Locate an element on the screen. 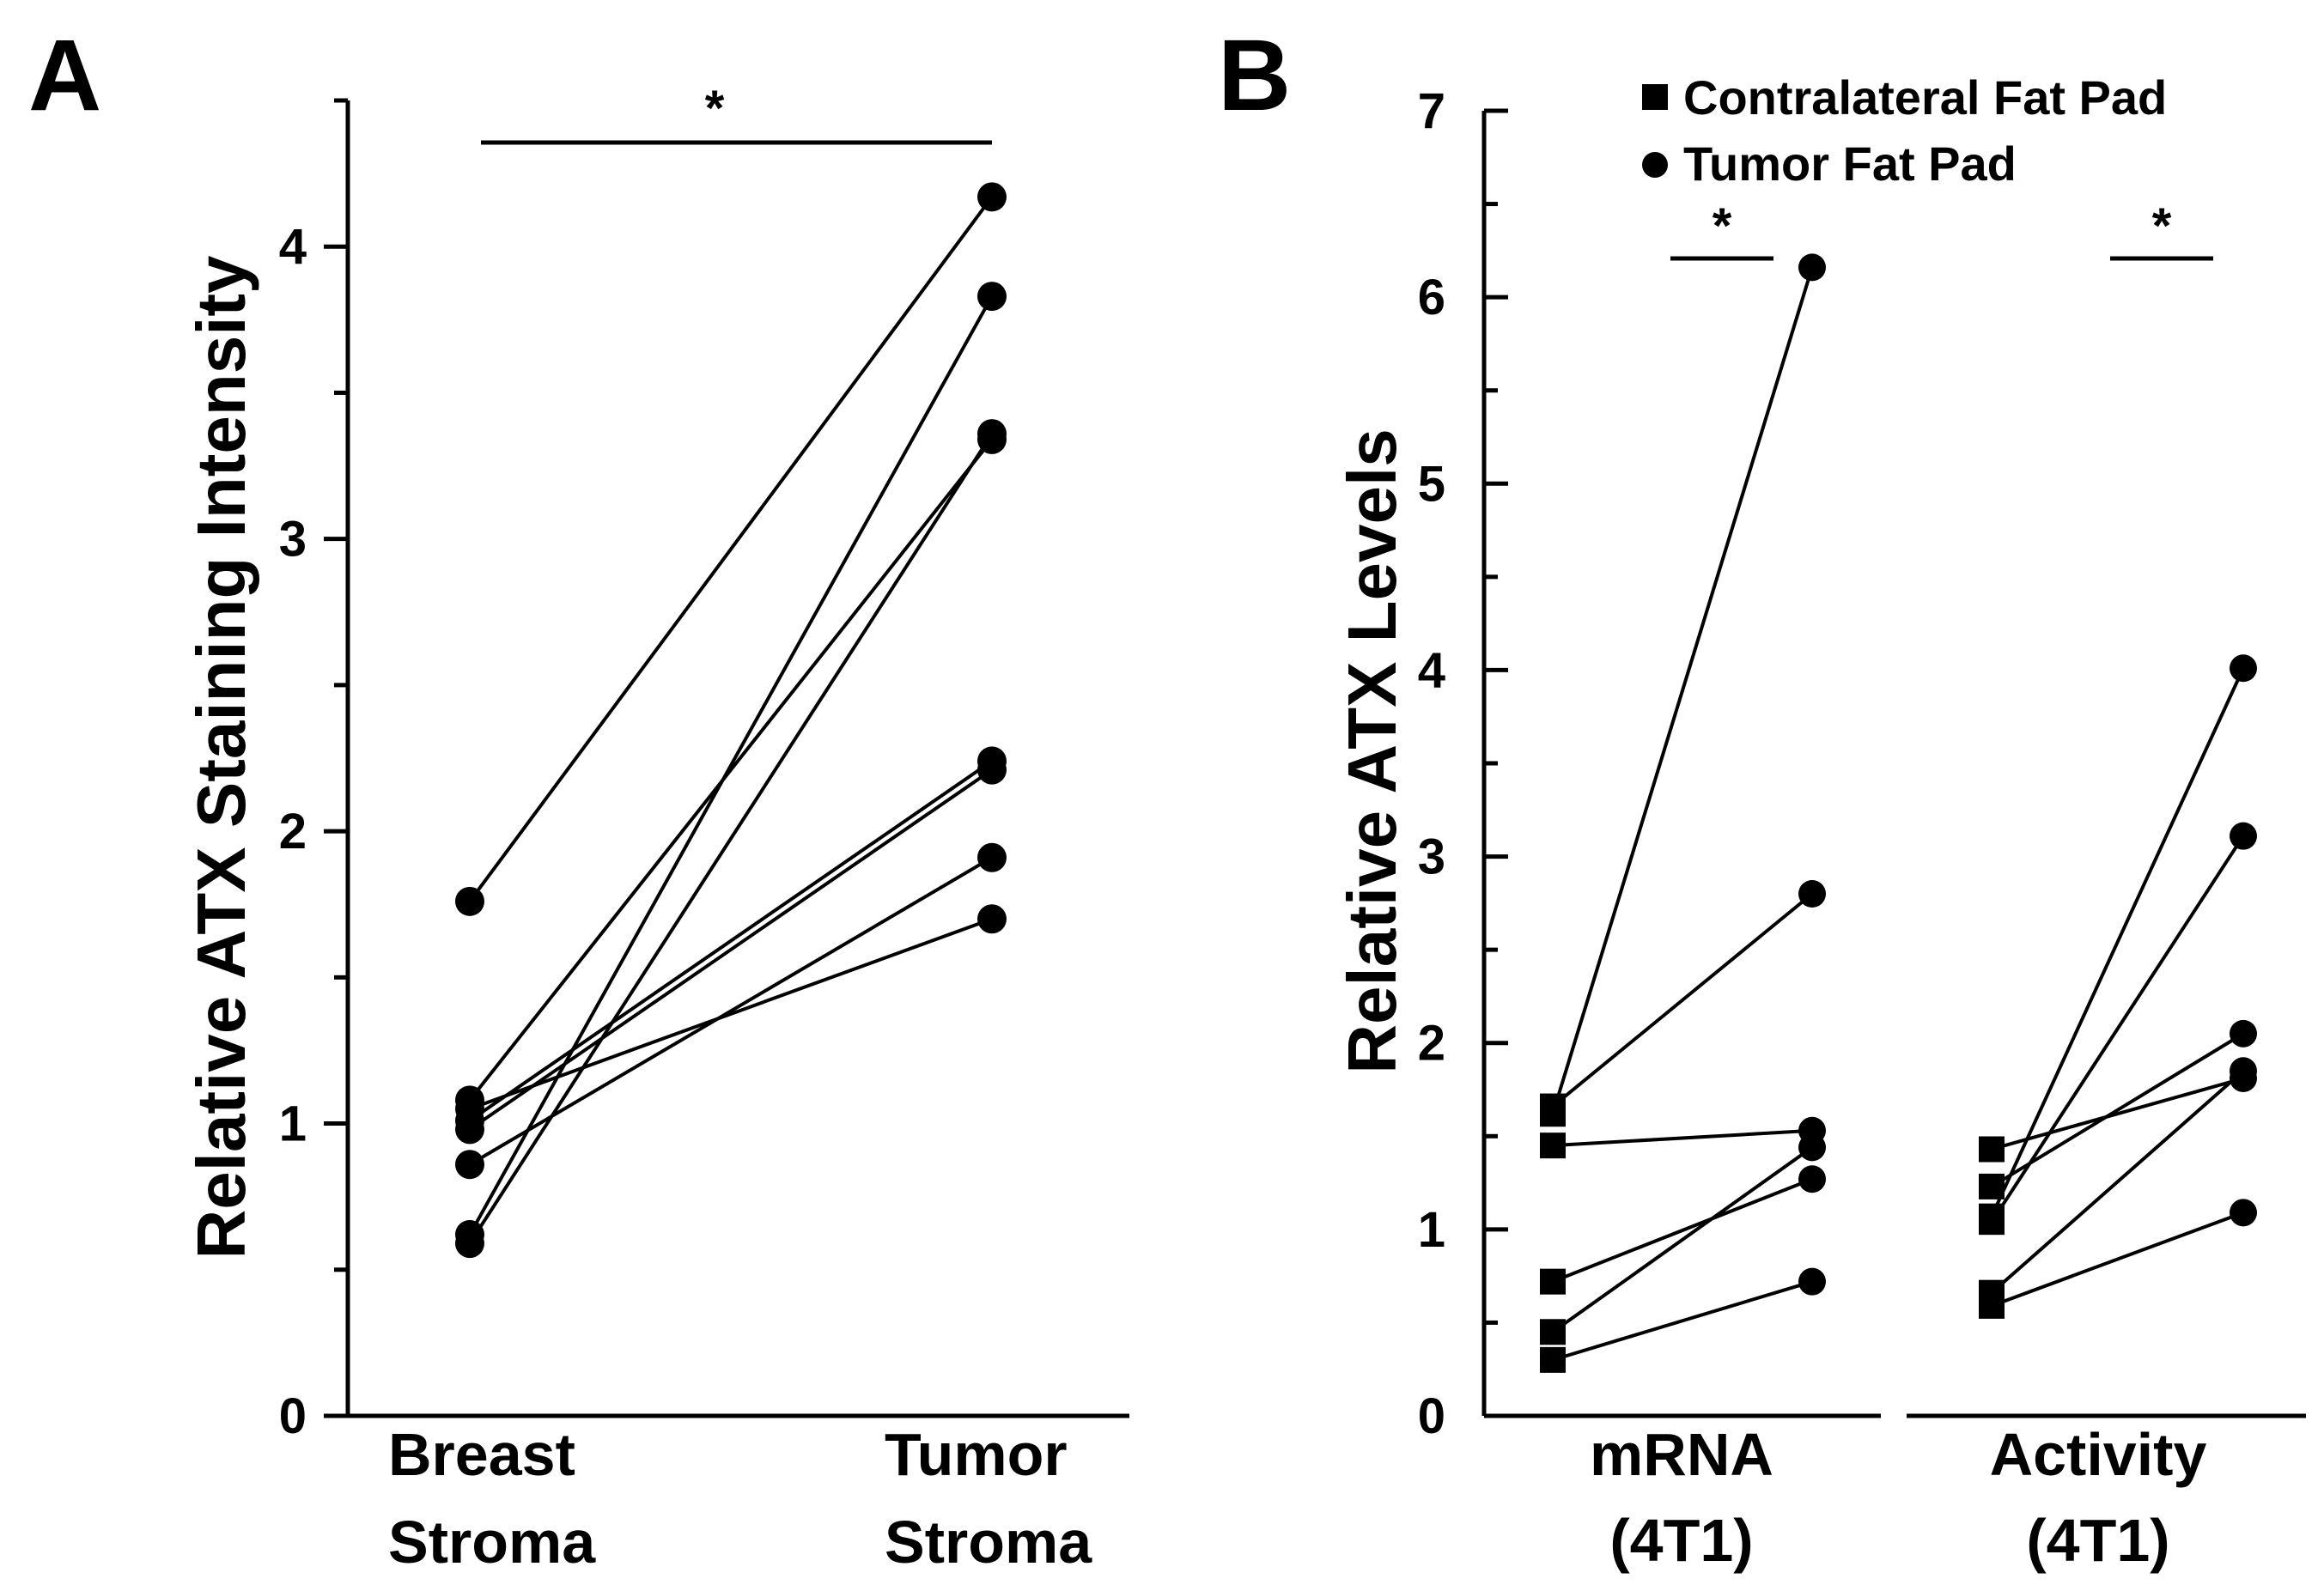 The image size is (2324, 1585). panel-a-pair-lines is located at coordinates (731, 720).